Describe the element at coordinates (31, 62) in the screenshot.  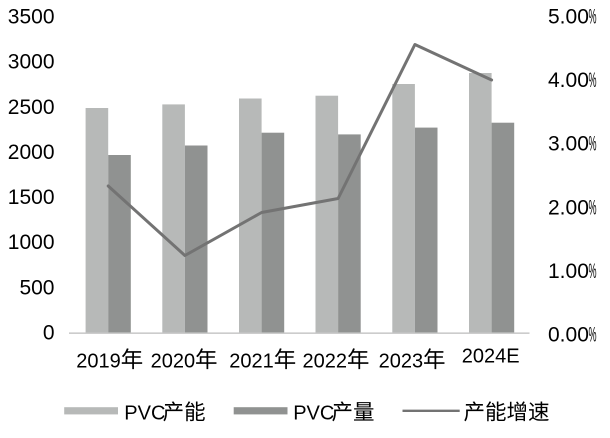
I see `svg-text: 3000` at that location.